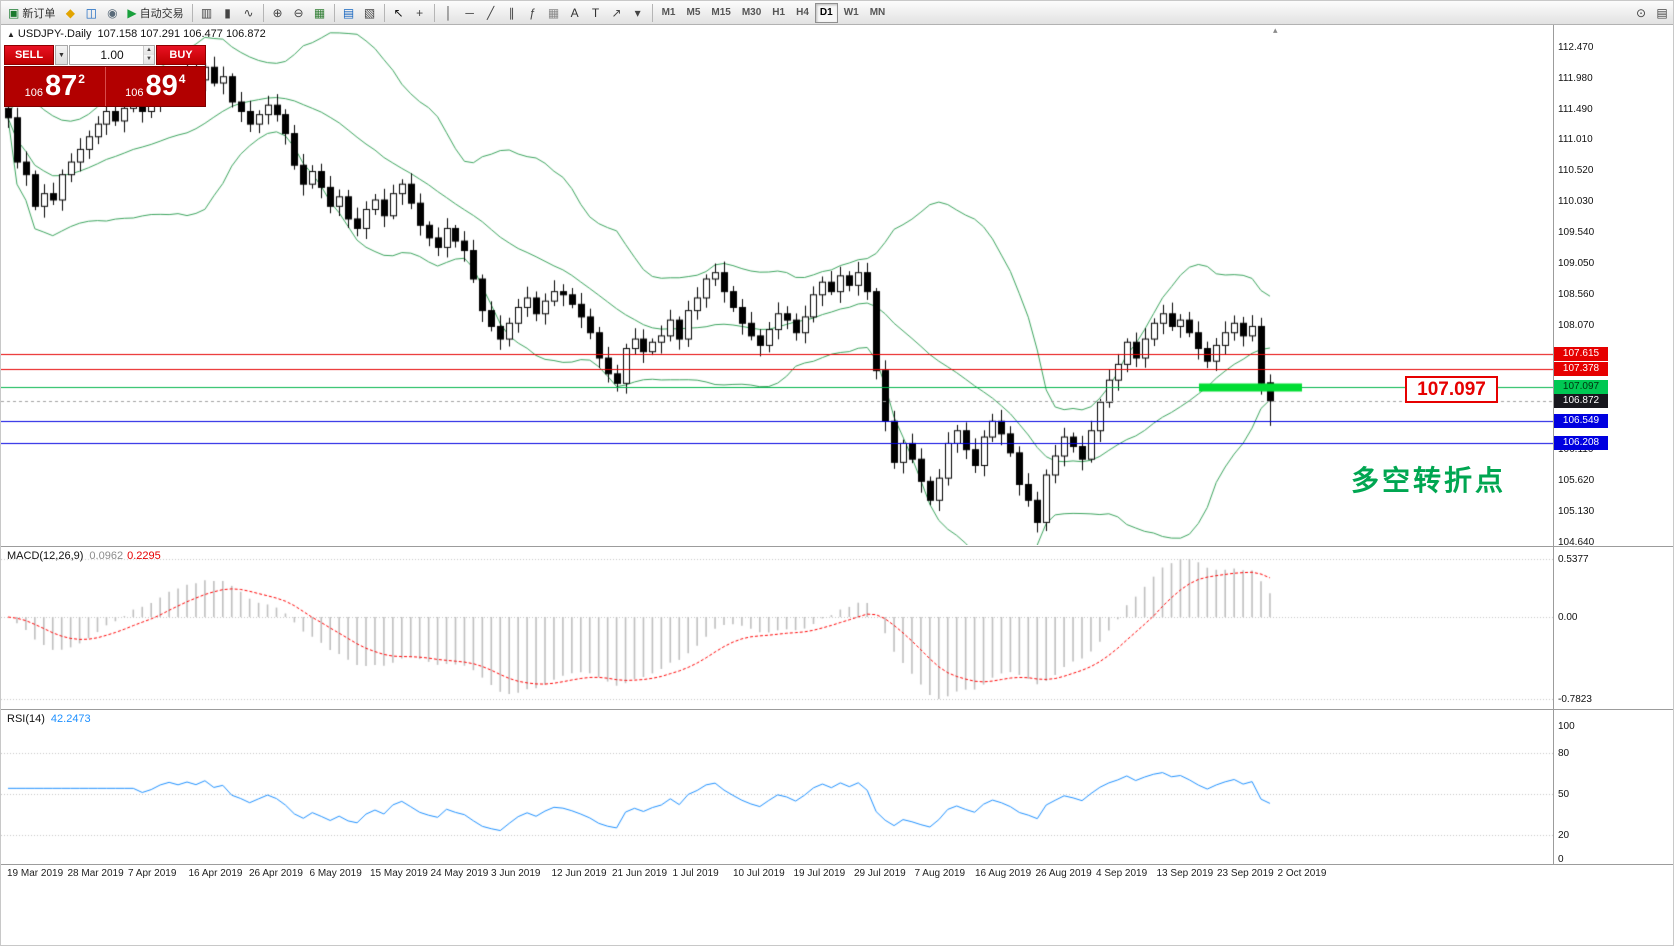  I want to click on timeframe-h4-button: H4, so click(802, 13).